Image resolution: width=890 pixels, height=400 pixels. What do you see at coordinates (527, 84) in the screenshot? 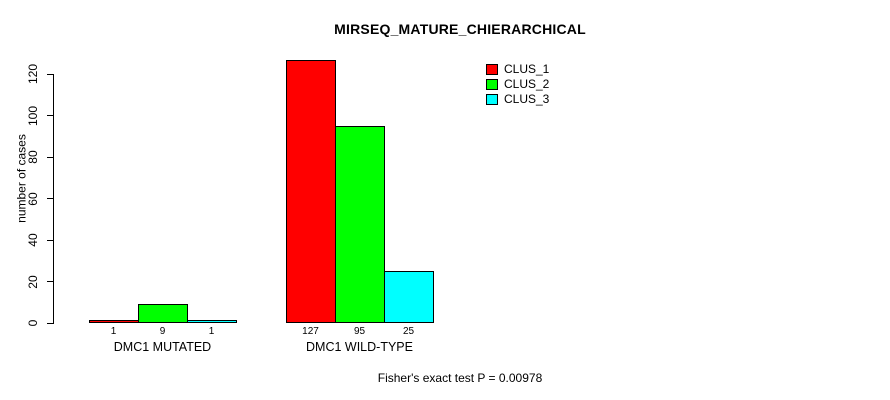
I see `legend-label: CLUS_2` at bounding box center [527, 84].